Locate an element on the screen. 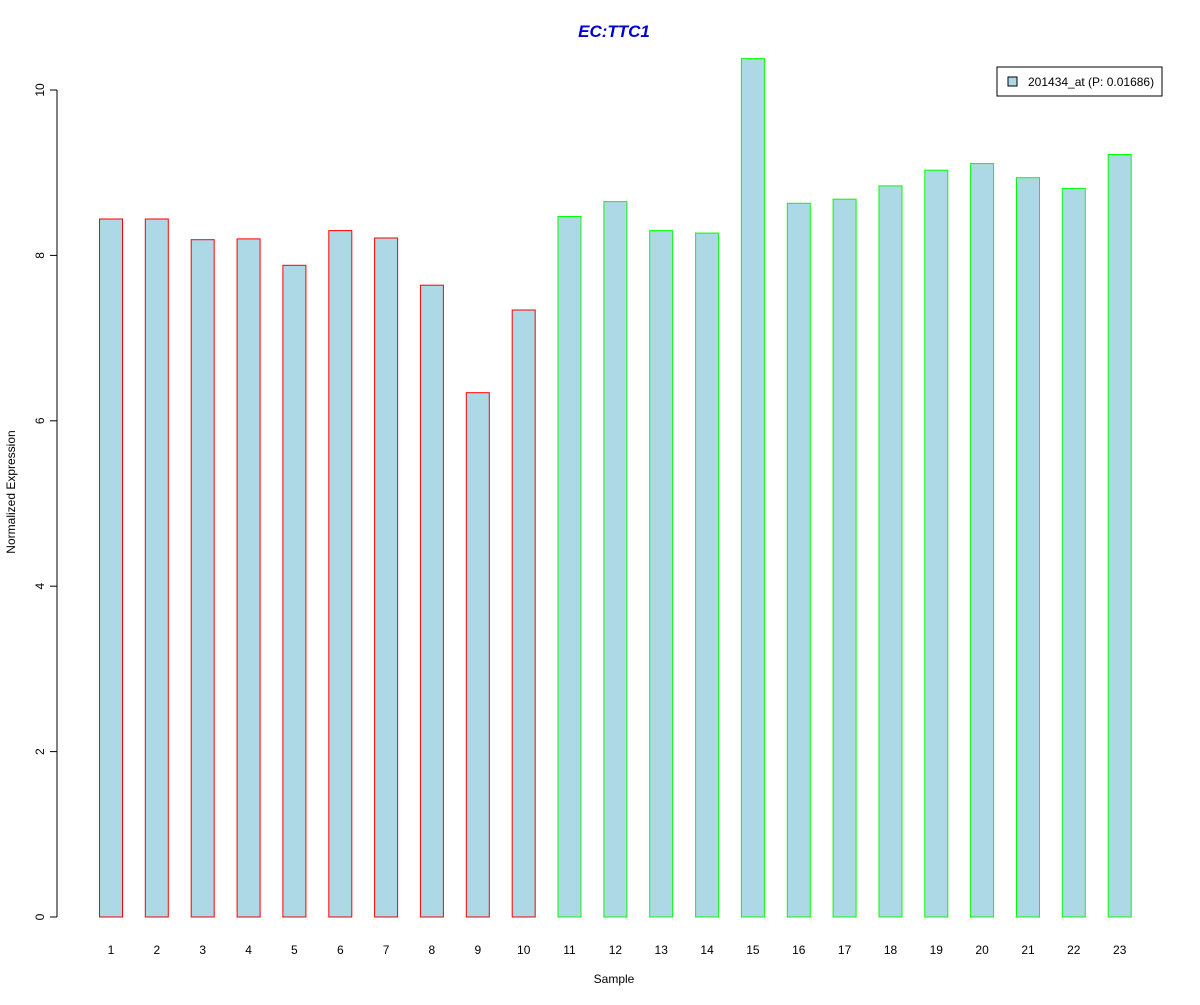 The height and width of the screenshot is (1005, 1200). y-tick-label: 4 is located at coordinates (40, 586).